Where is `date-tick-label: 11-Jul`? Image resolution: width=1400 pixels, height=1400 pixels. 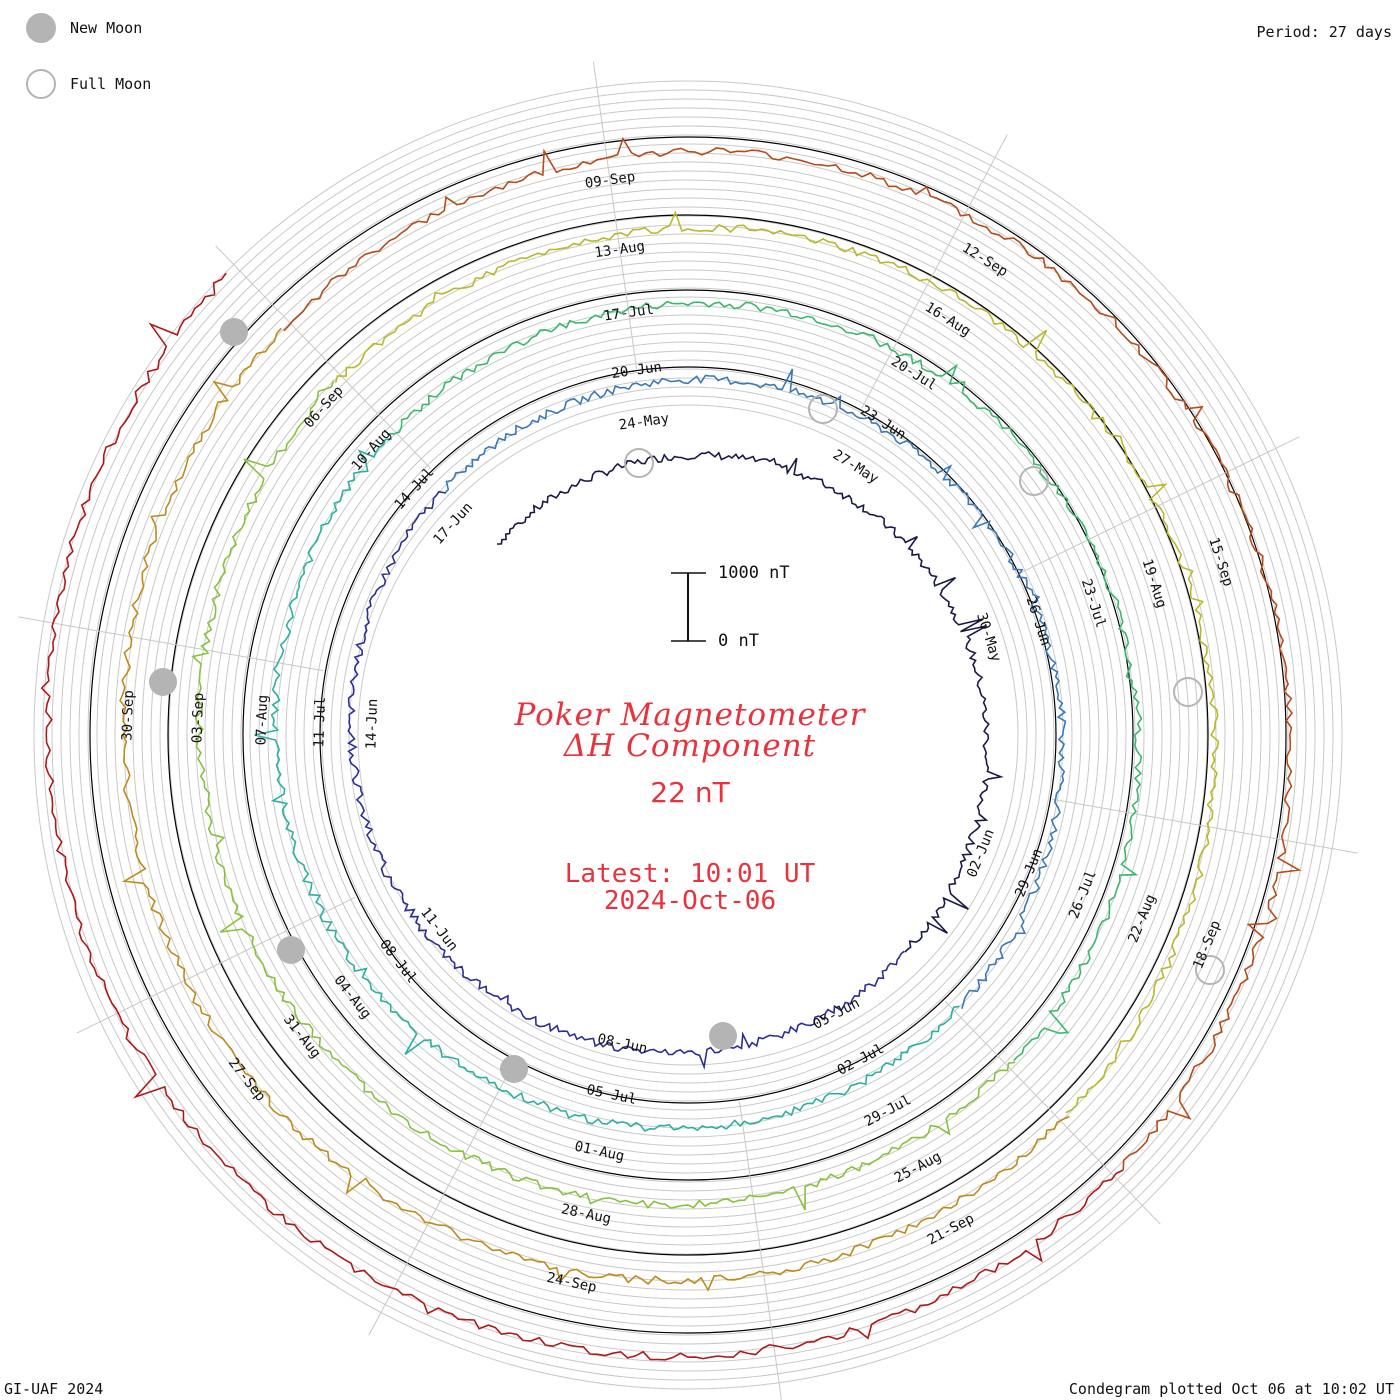 date-tick-label: 11-Jul is located at coordinates (320, 722).